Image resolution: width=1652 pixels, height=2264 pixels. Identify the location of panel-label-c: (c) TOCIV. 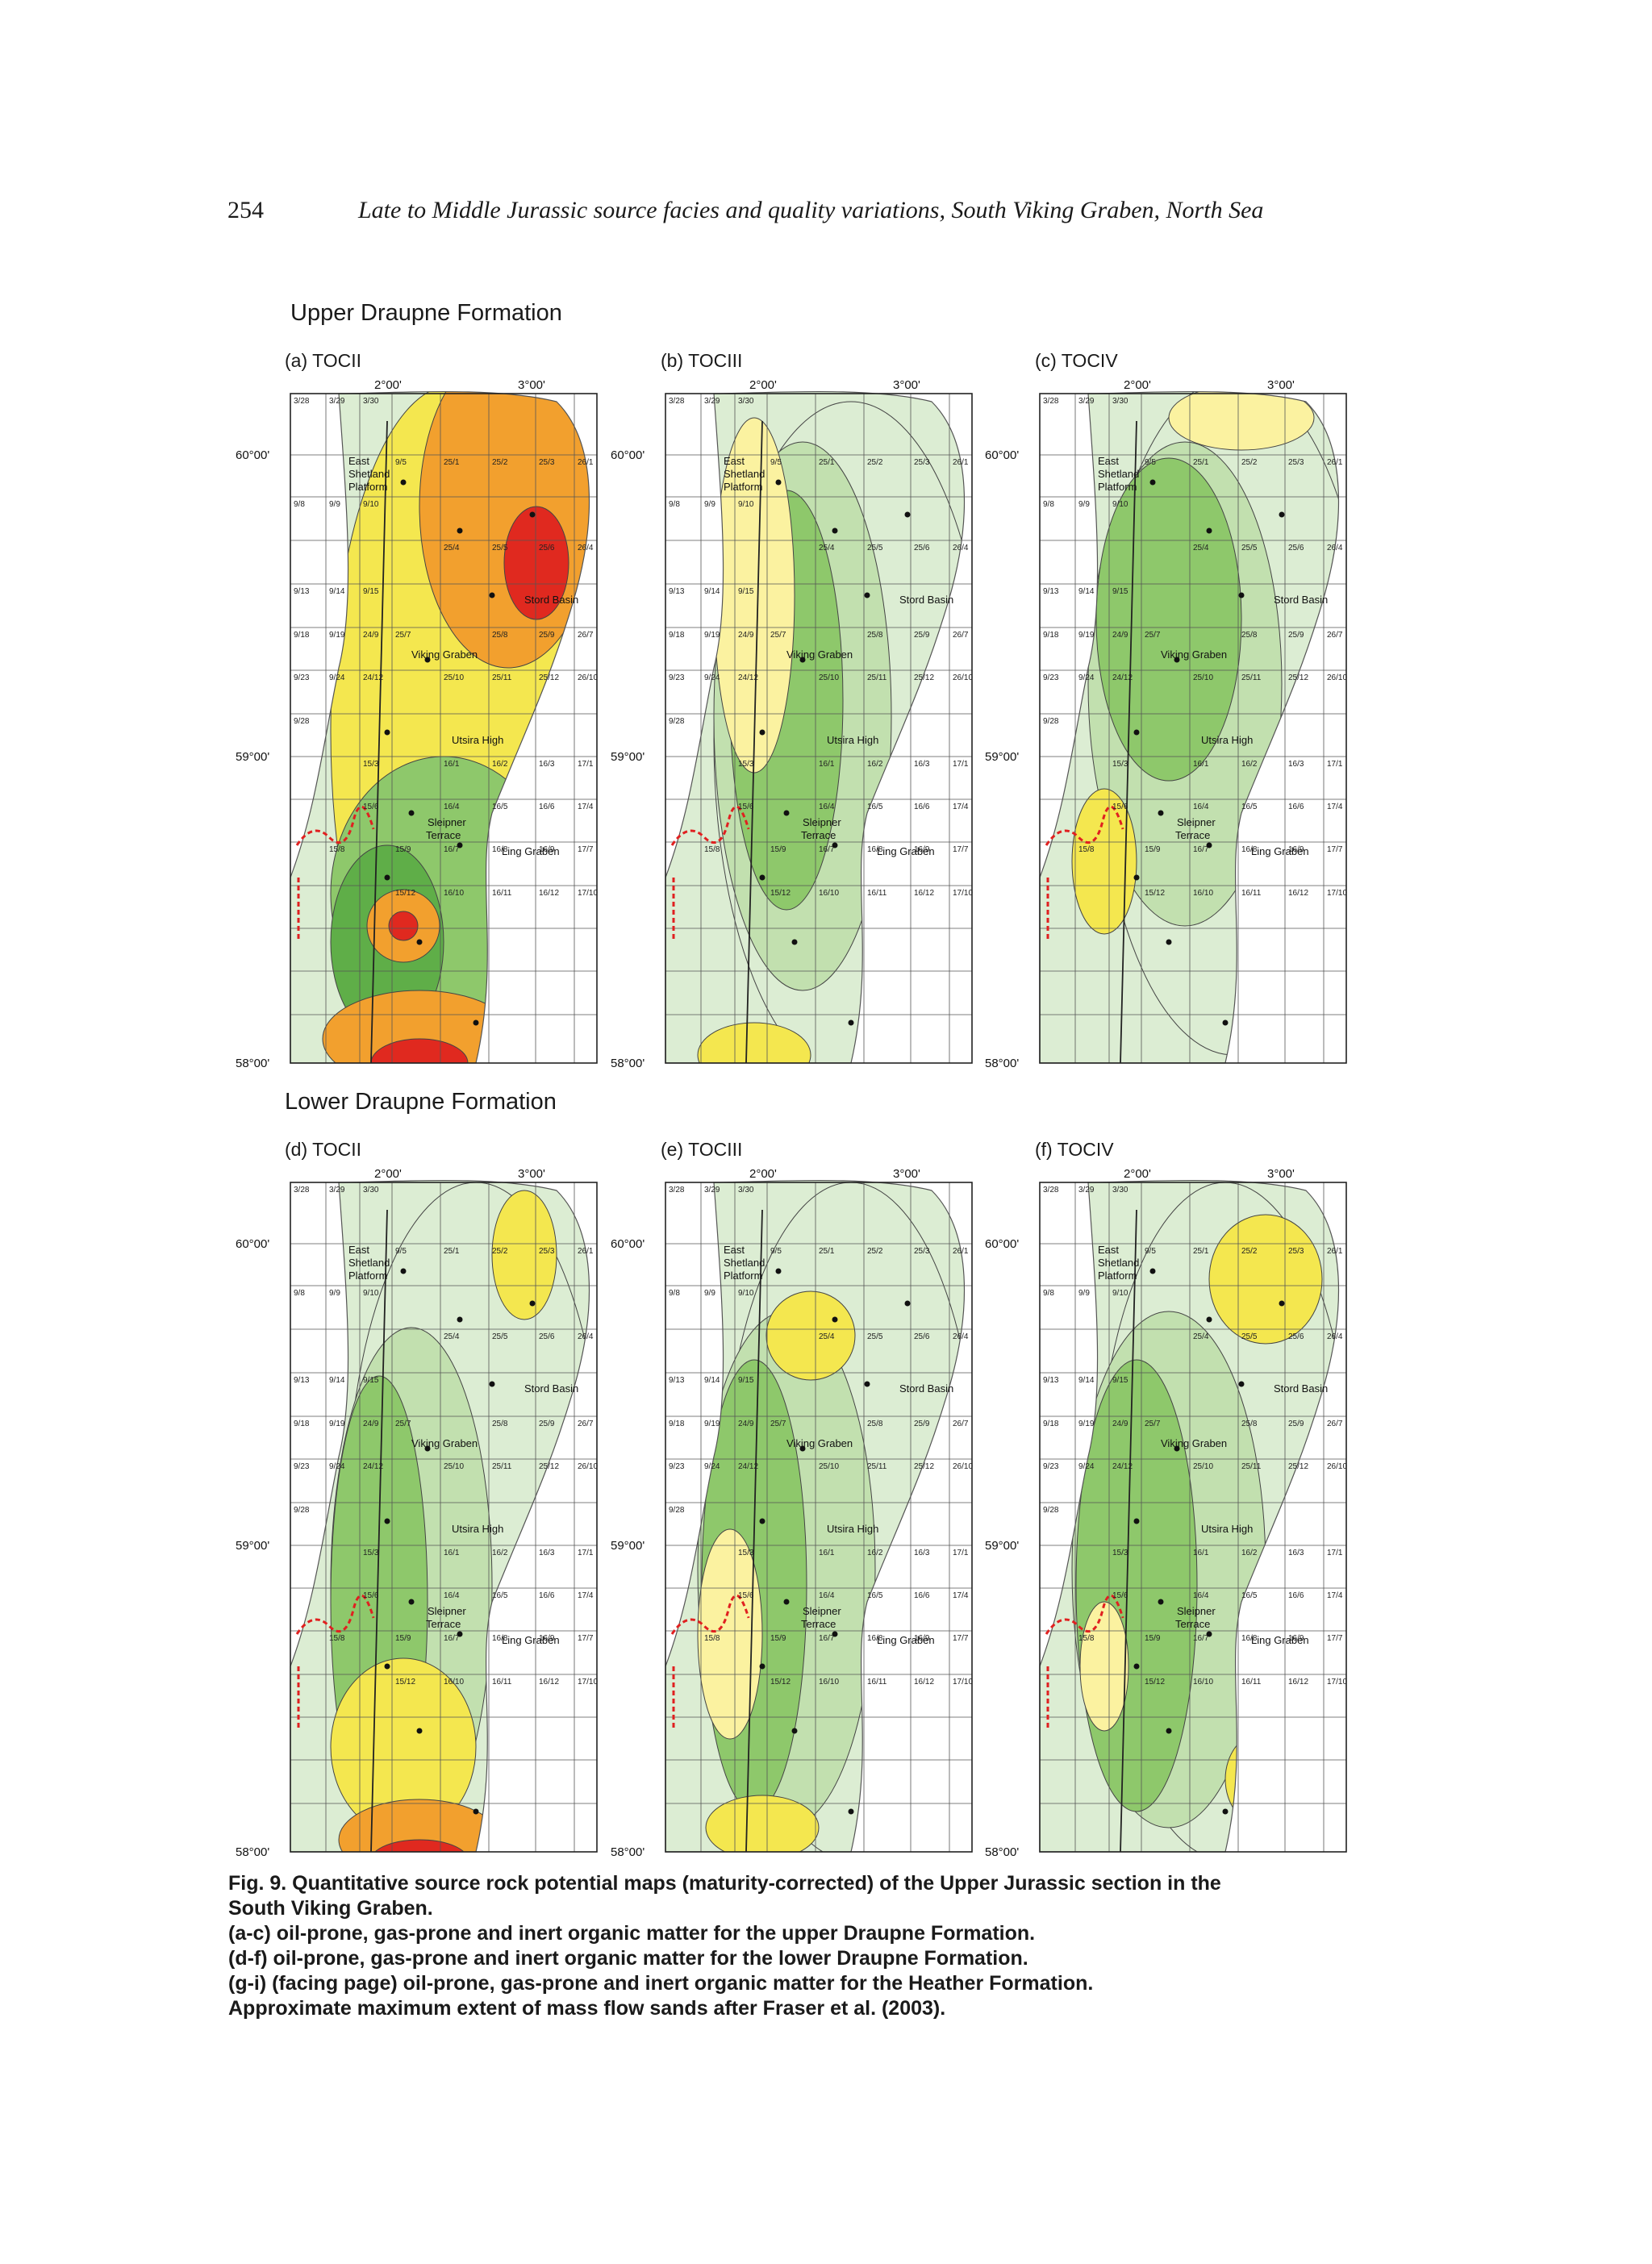
(1076, 360).